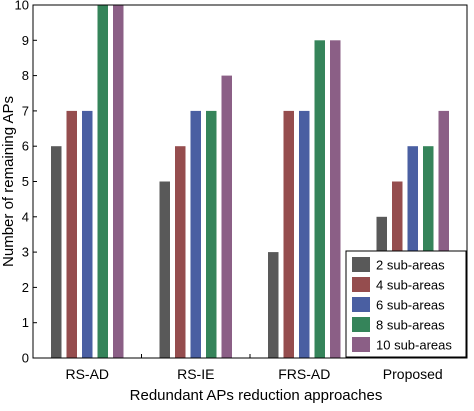 This screenshot has height=411, width=474. I want to click on y-tick-label-0: 0, so click(25, 358).